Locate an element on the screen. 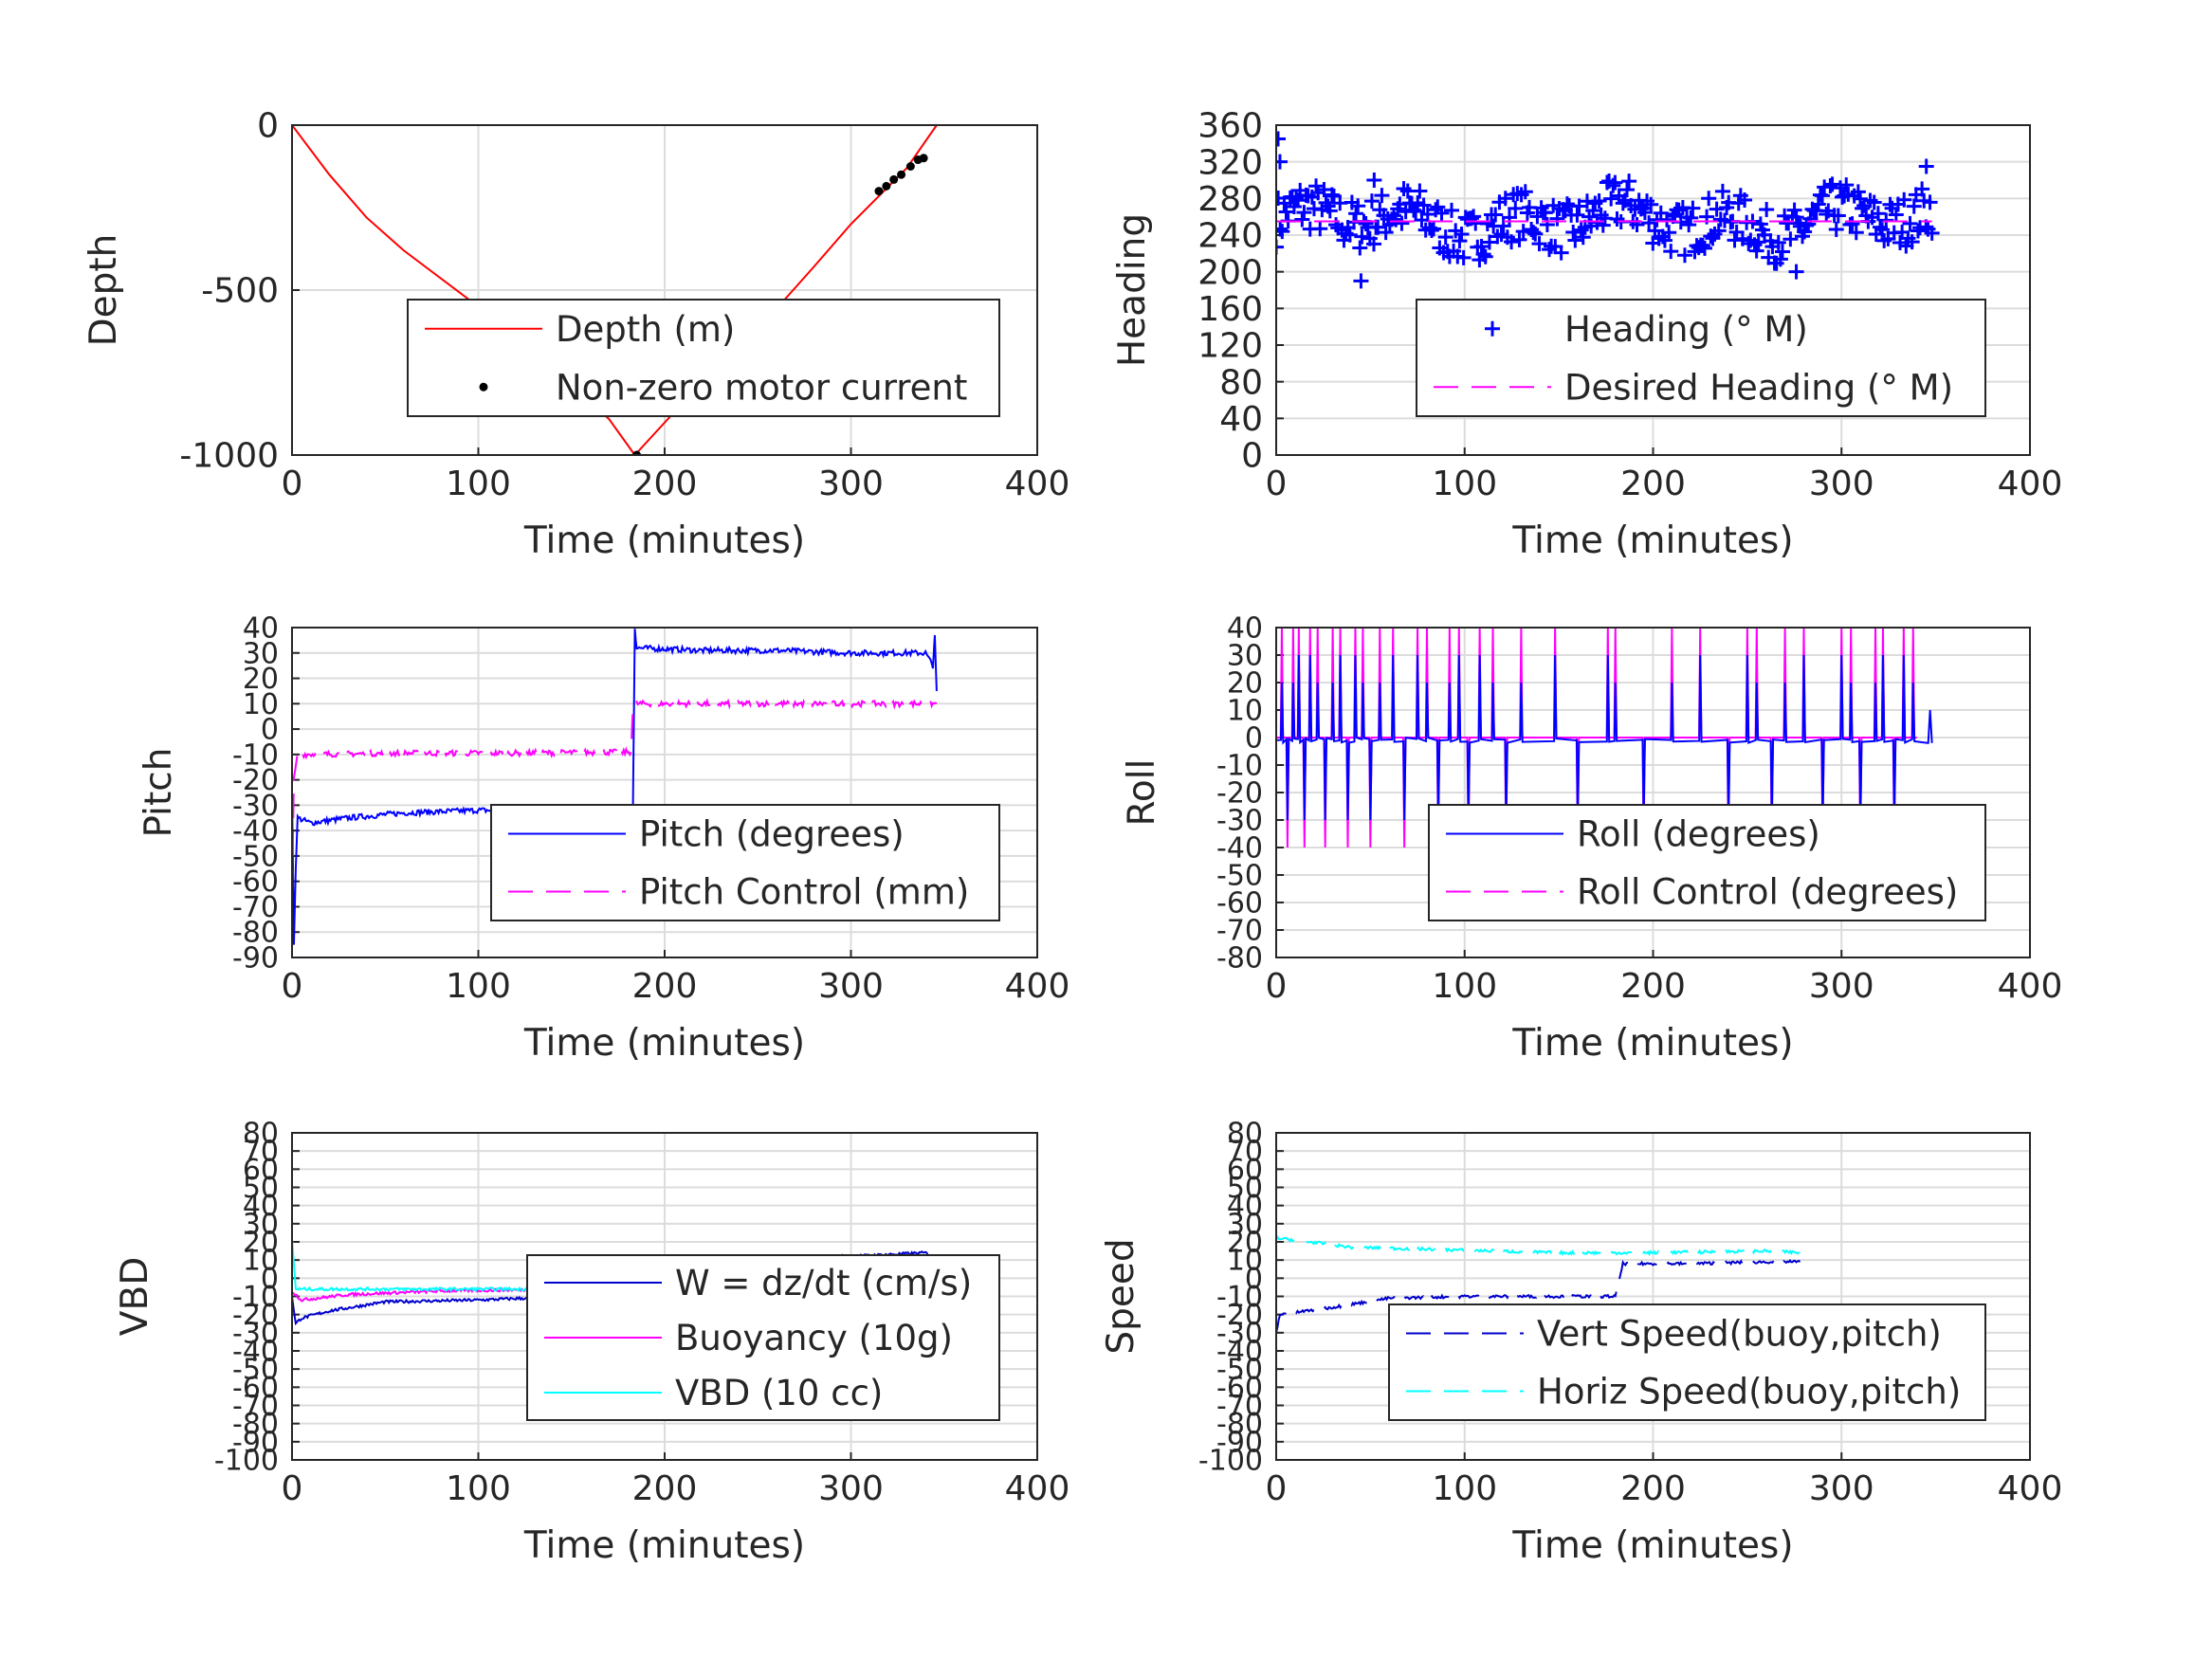 This screenshot has width=2212, height=1659. y-axis-label: Roll is located at coordinates (1142, 793).